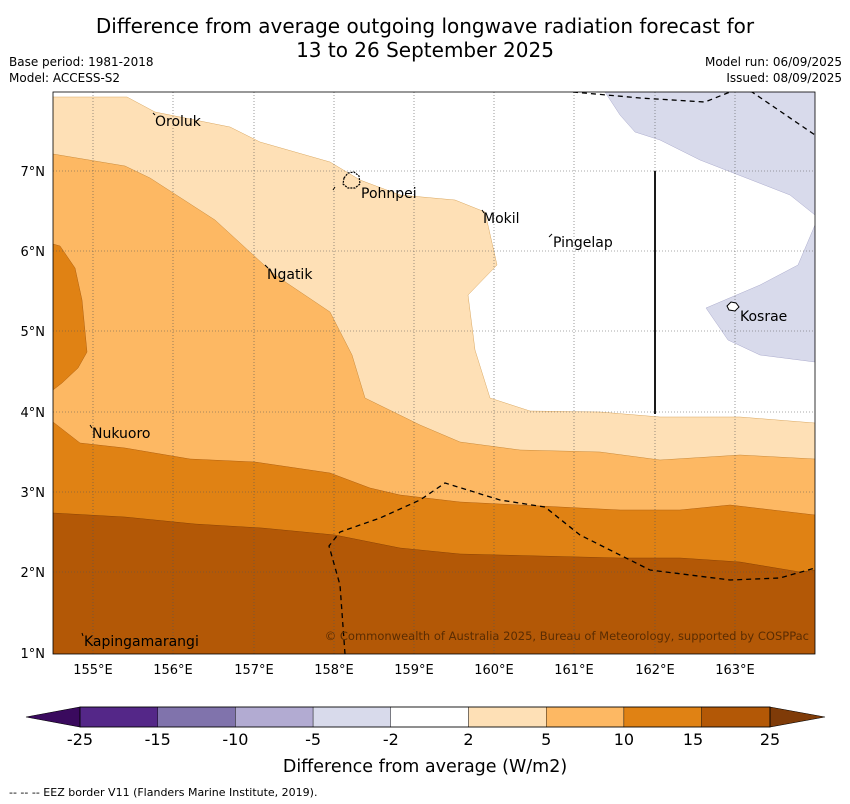 The height and width of the screenshot is (804, 850). Describe the element at coordinates (33, 252) in the screenshot. I see `lat-label: 6°N` at that location.